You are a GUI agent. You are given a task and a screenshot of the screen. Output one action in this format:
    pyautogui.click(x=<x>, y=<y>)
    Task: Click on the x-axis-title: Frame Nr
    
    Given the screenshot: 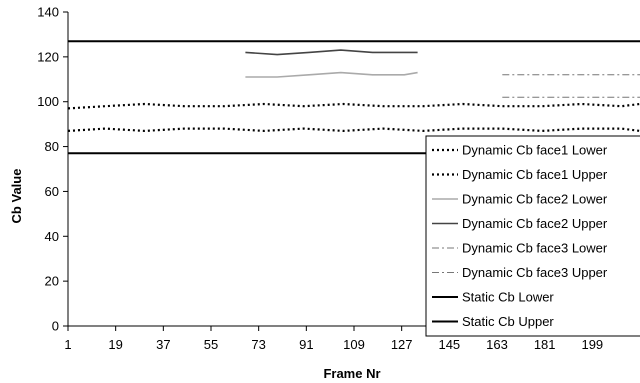 What is the action you would take?
    pyautogui.click(x=351, y=373)
    